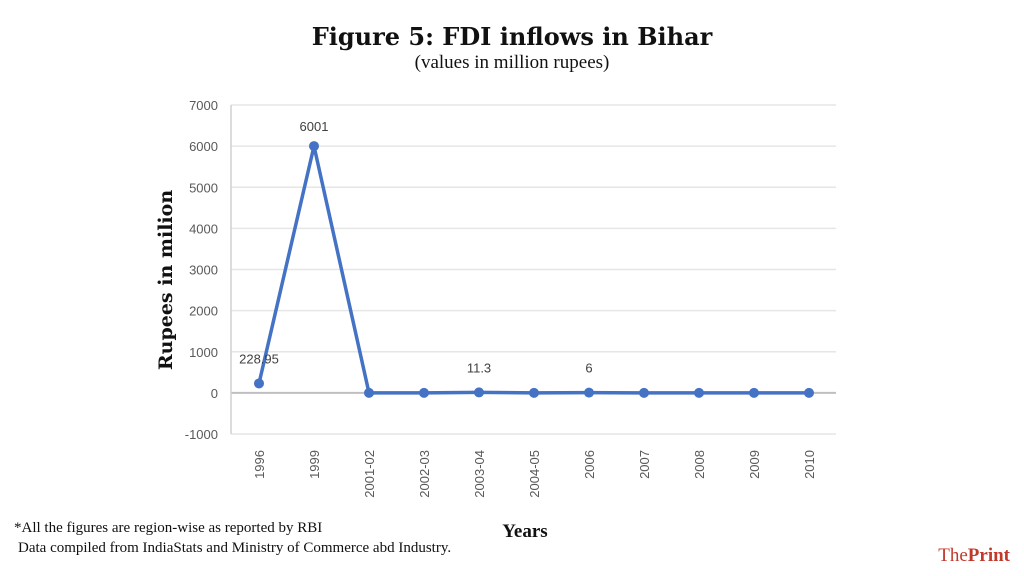 The width and height of the screenshot is (1024, 576). I want to click on data-label: 6001, so click(314, 126).